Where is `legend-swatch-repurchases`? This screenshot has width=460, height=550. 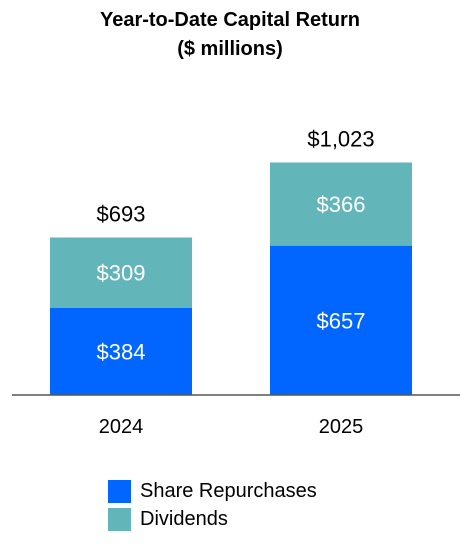
legend-swatch-repurchases is located at coordinates (119, 491).